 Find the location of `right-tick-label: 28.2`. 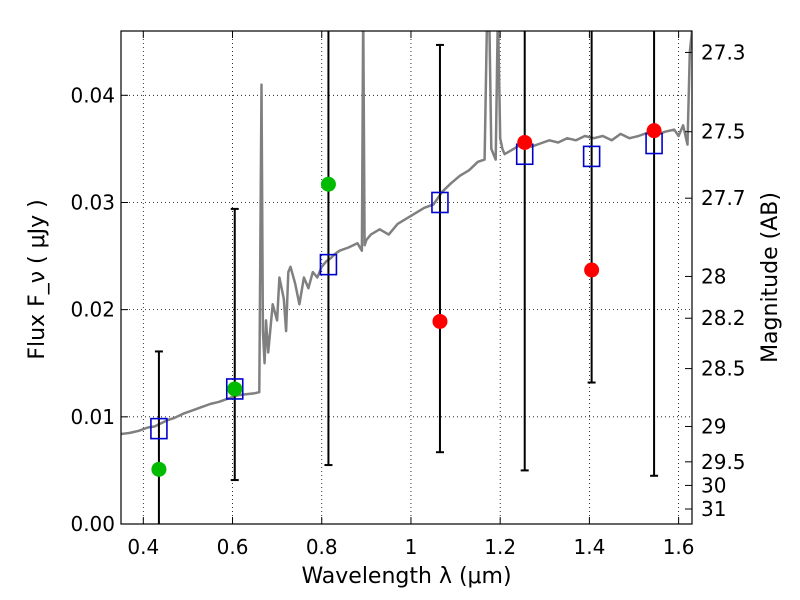

right-tick-label: 28.2 is located at coordinates (723, 318).